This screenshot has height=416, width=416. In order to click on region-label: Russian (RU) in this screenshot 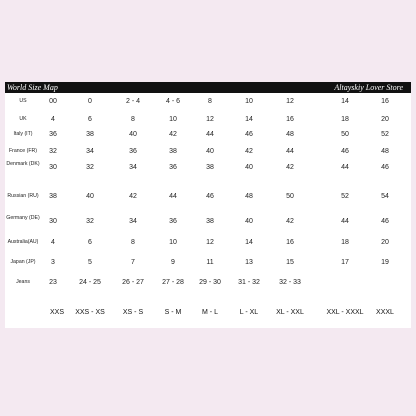, I will do `click(23, 196)`.